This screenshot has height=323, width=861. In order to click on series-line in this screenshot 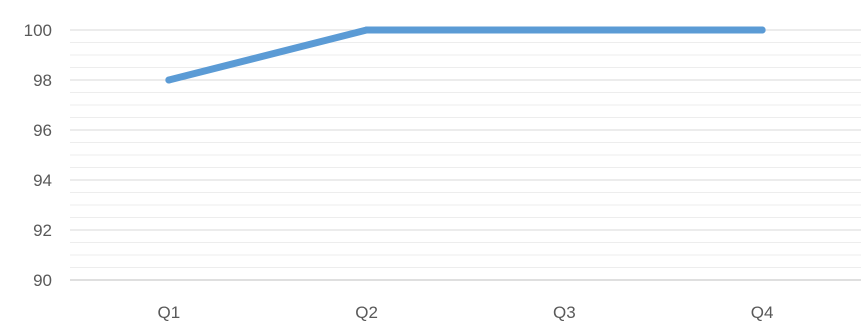, I will do `click(465, 55)`.